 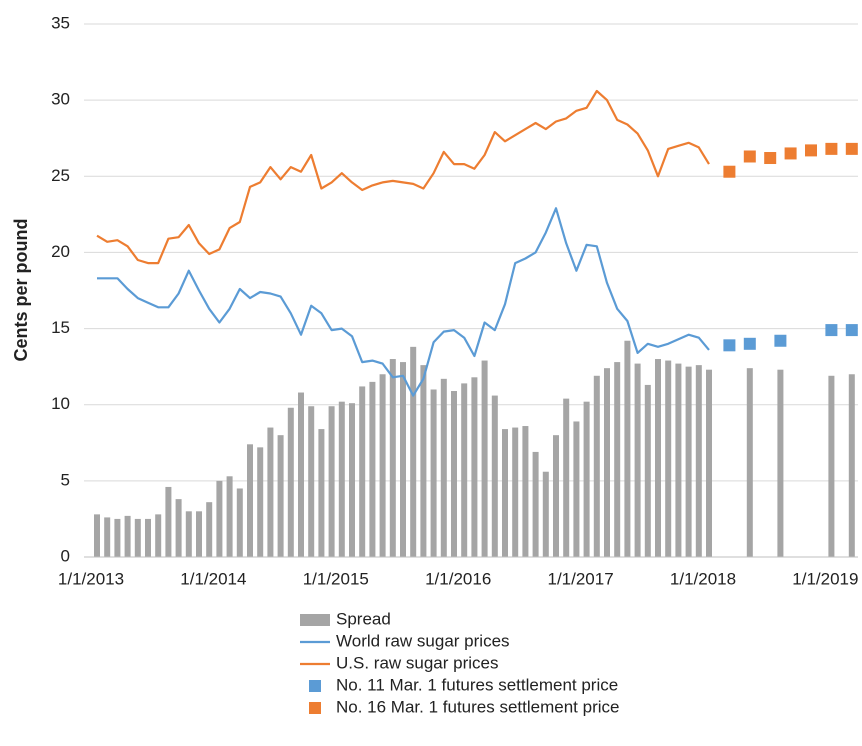 What do you see at coordinates (417, 662) in the screenshot?
I see `legend-label: U.S. raw sugar prices` at bounding box center [417, 662].